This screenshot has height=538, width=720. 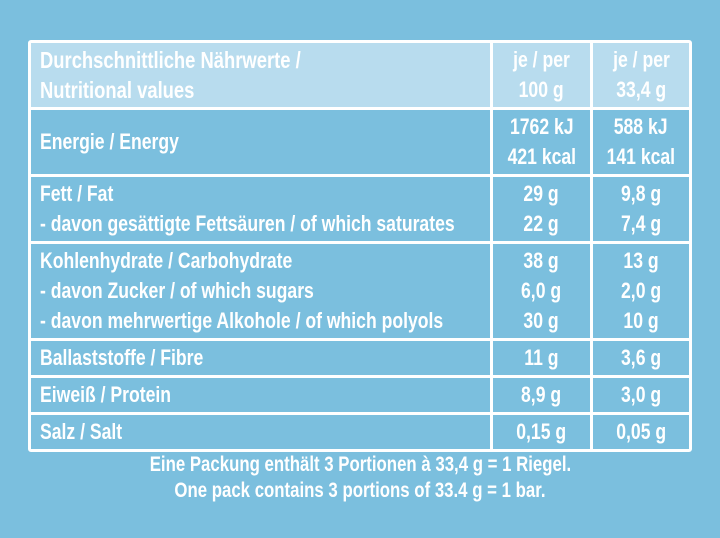 I want to click on col-header-per-33g-text-line: 33,4 g, so click(x=641, y=90).